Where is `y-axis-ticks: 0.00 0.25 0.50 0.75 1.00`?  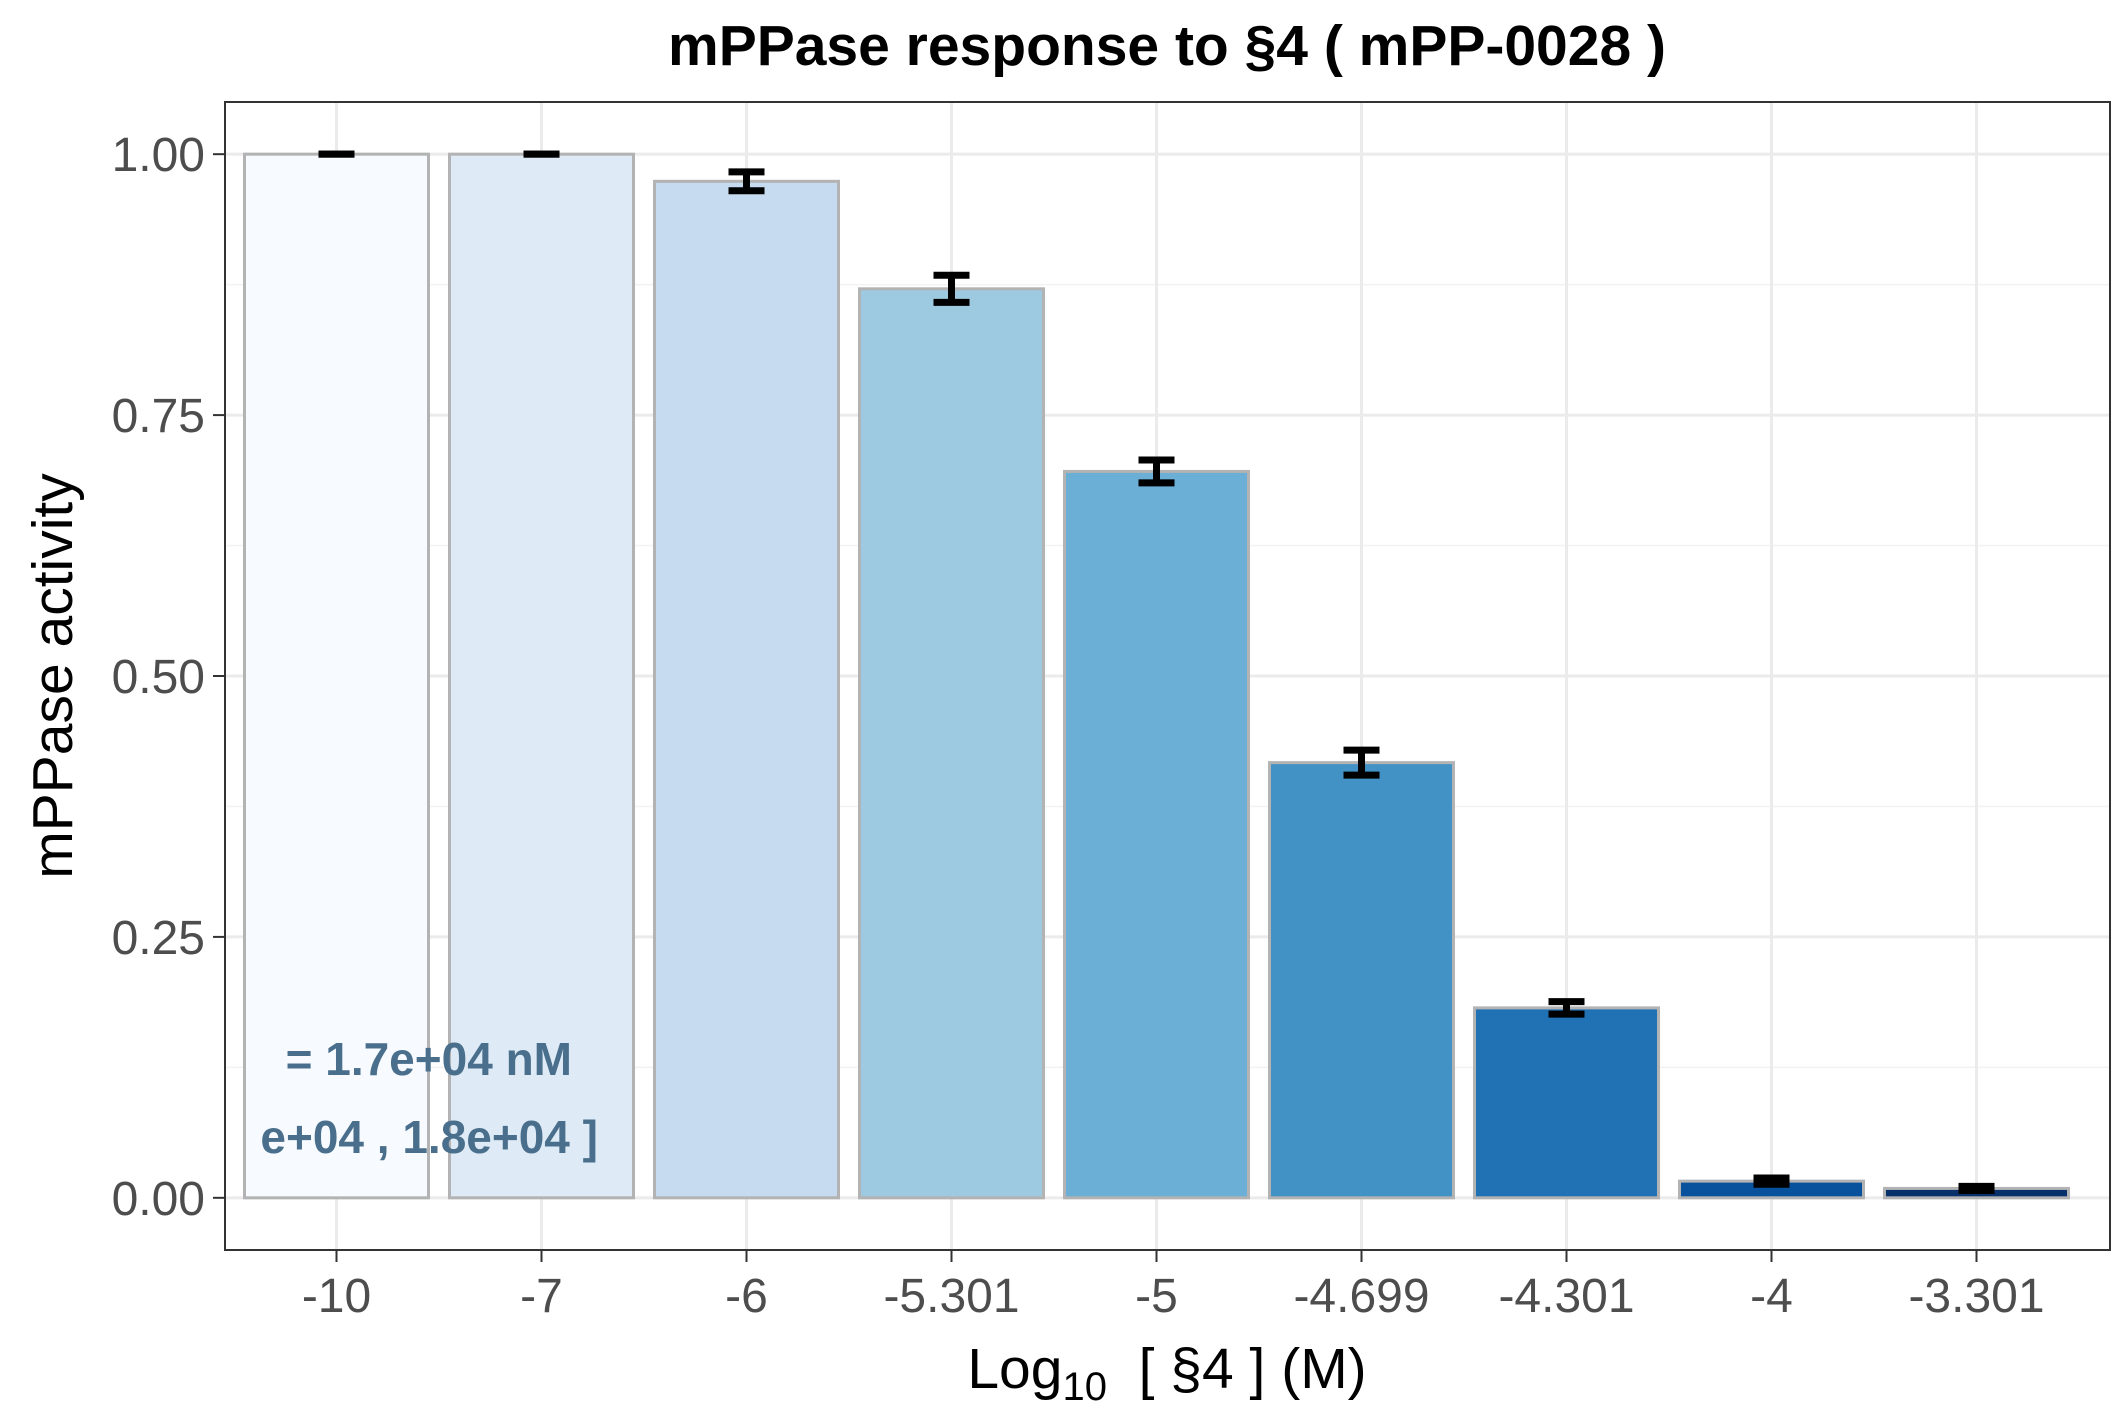 y-axis-ticks: 0.00 0.25 0.50 0.75 1.00 is located at coordinates (168, 677).